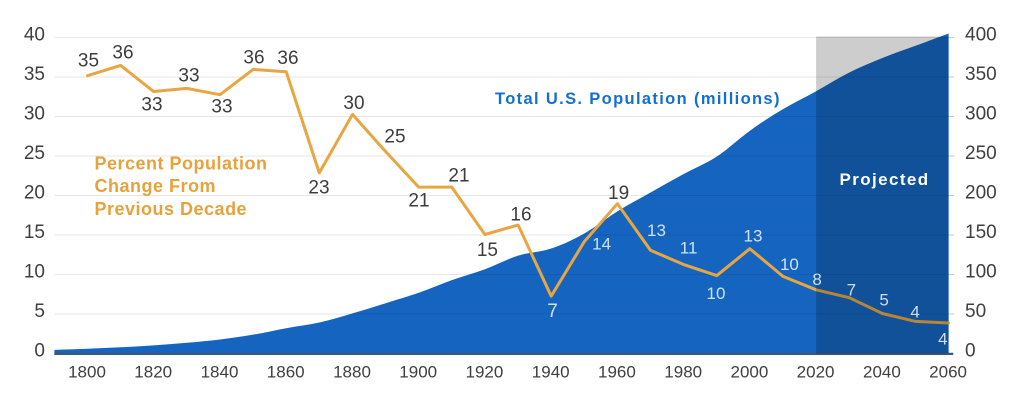 This screenshot has height=405, width=1013. What do you see at coordinates (981, 232) in the screenshot?
I see `svg-text: 150` at bounding box center [981, 232].